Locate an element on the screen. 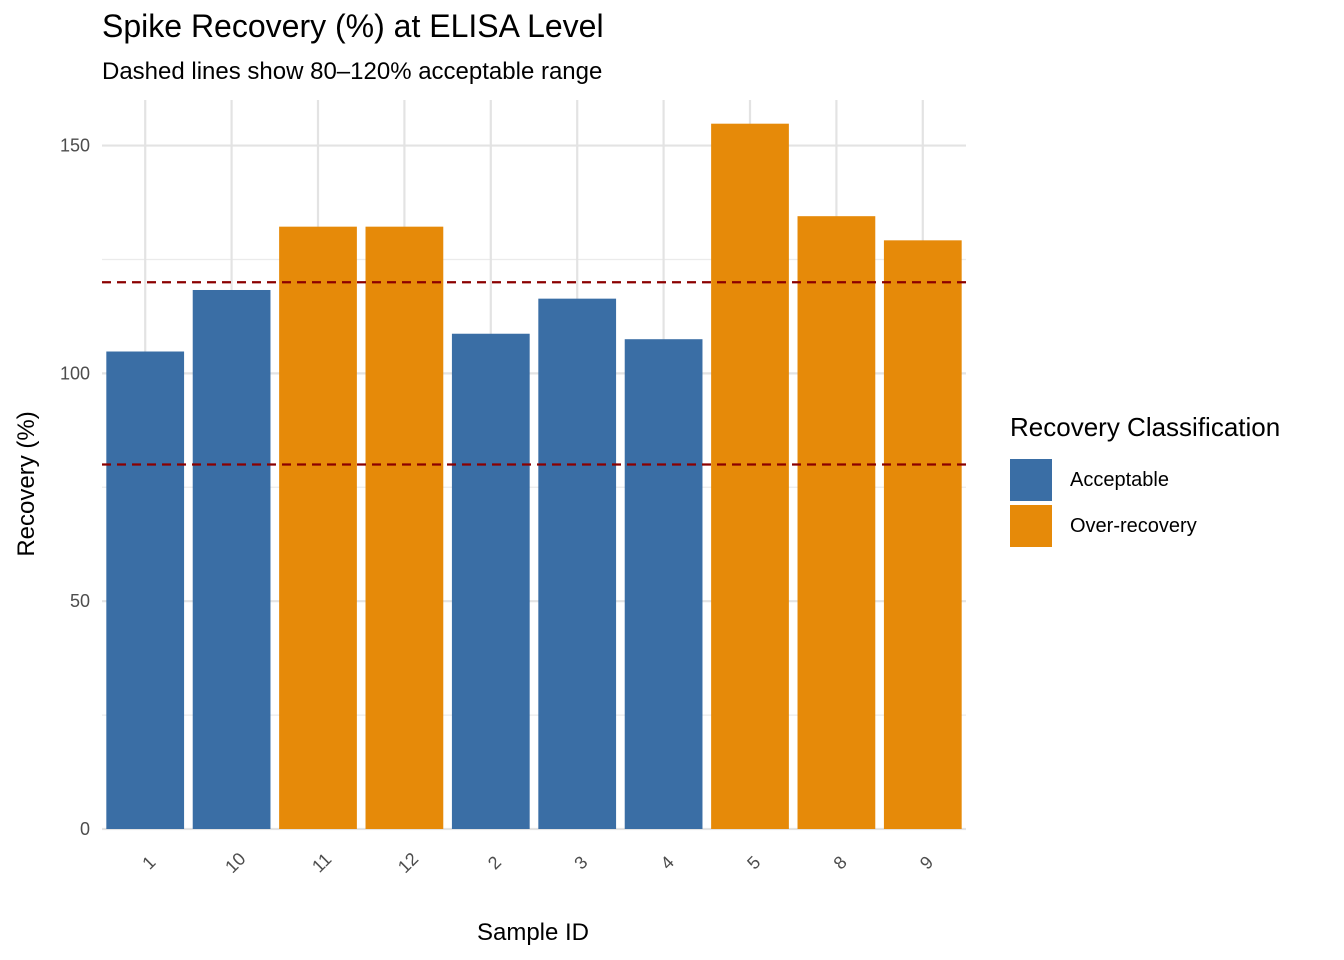  x-tick-label: 1 is located at coordinates (148, 862).